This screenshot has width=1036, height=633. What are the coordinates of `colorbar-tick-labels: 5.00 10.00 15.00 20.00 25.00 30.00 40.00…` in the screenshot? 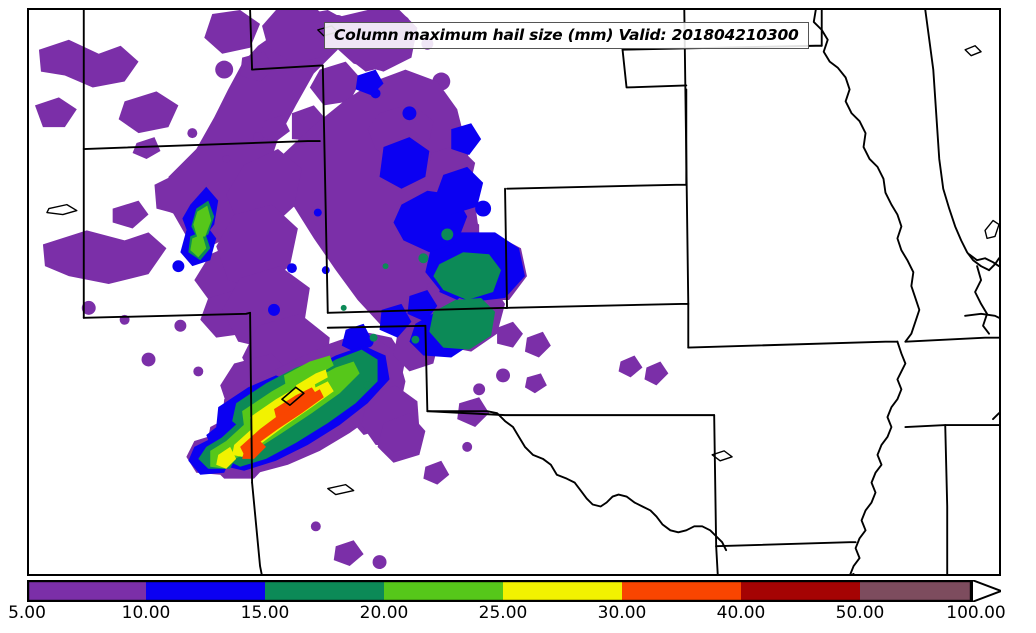 It's located at (518, 616).